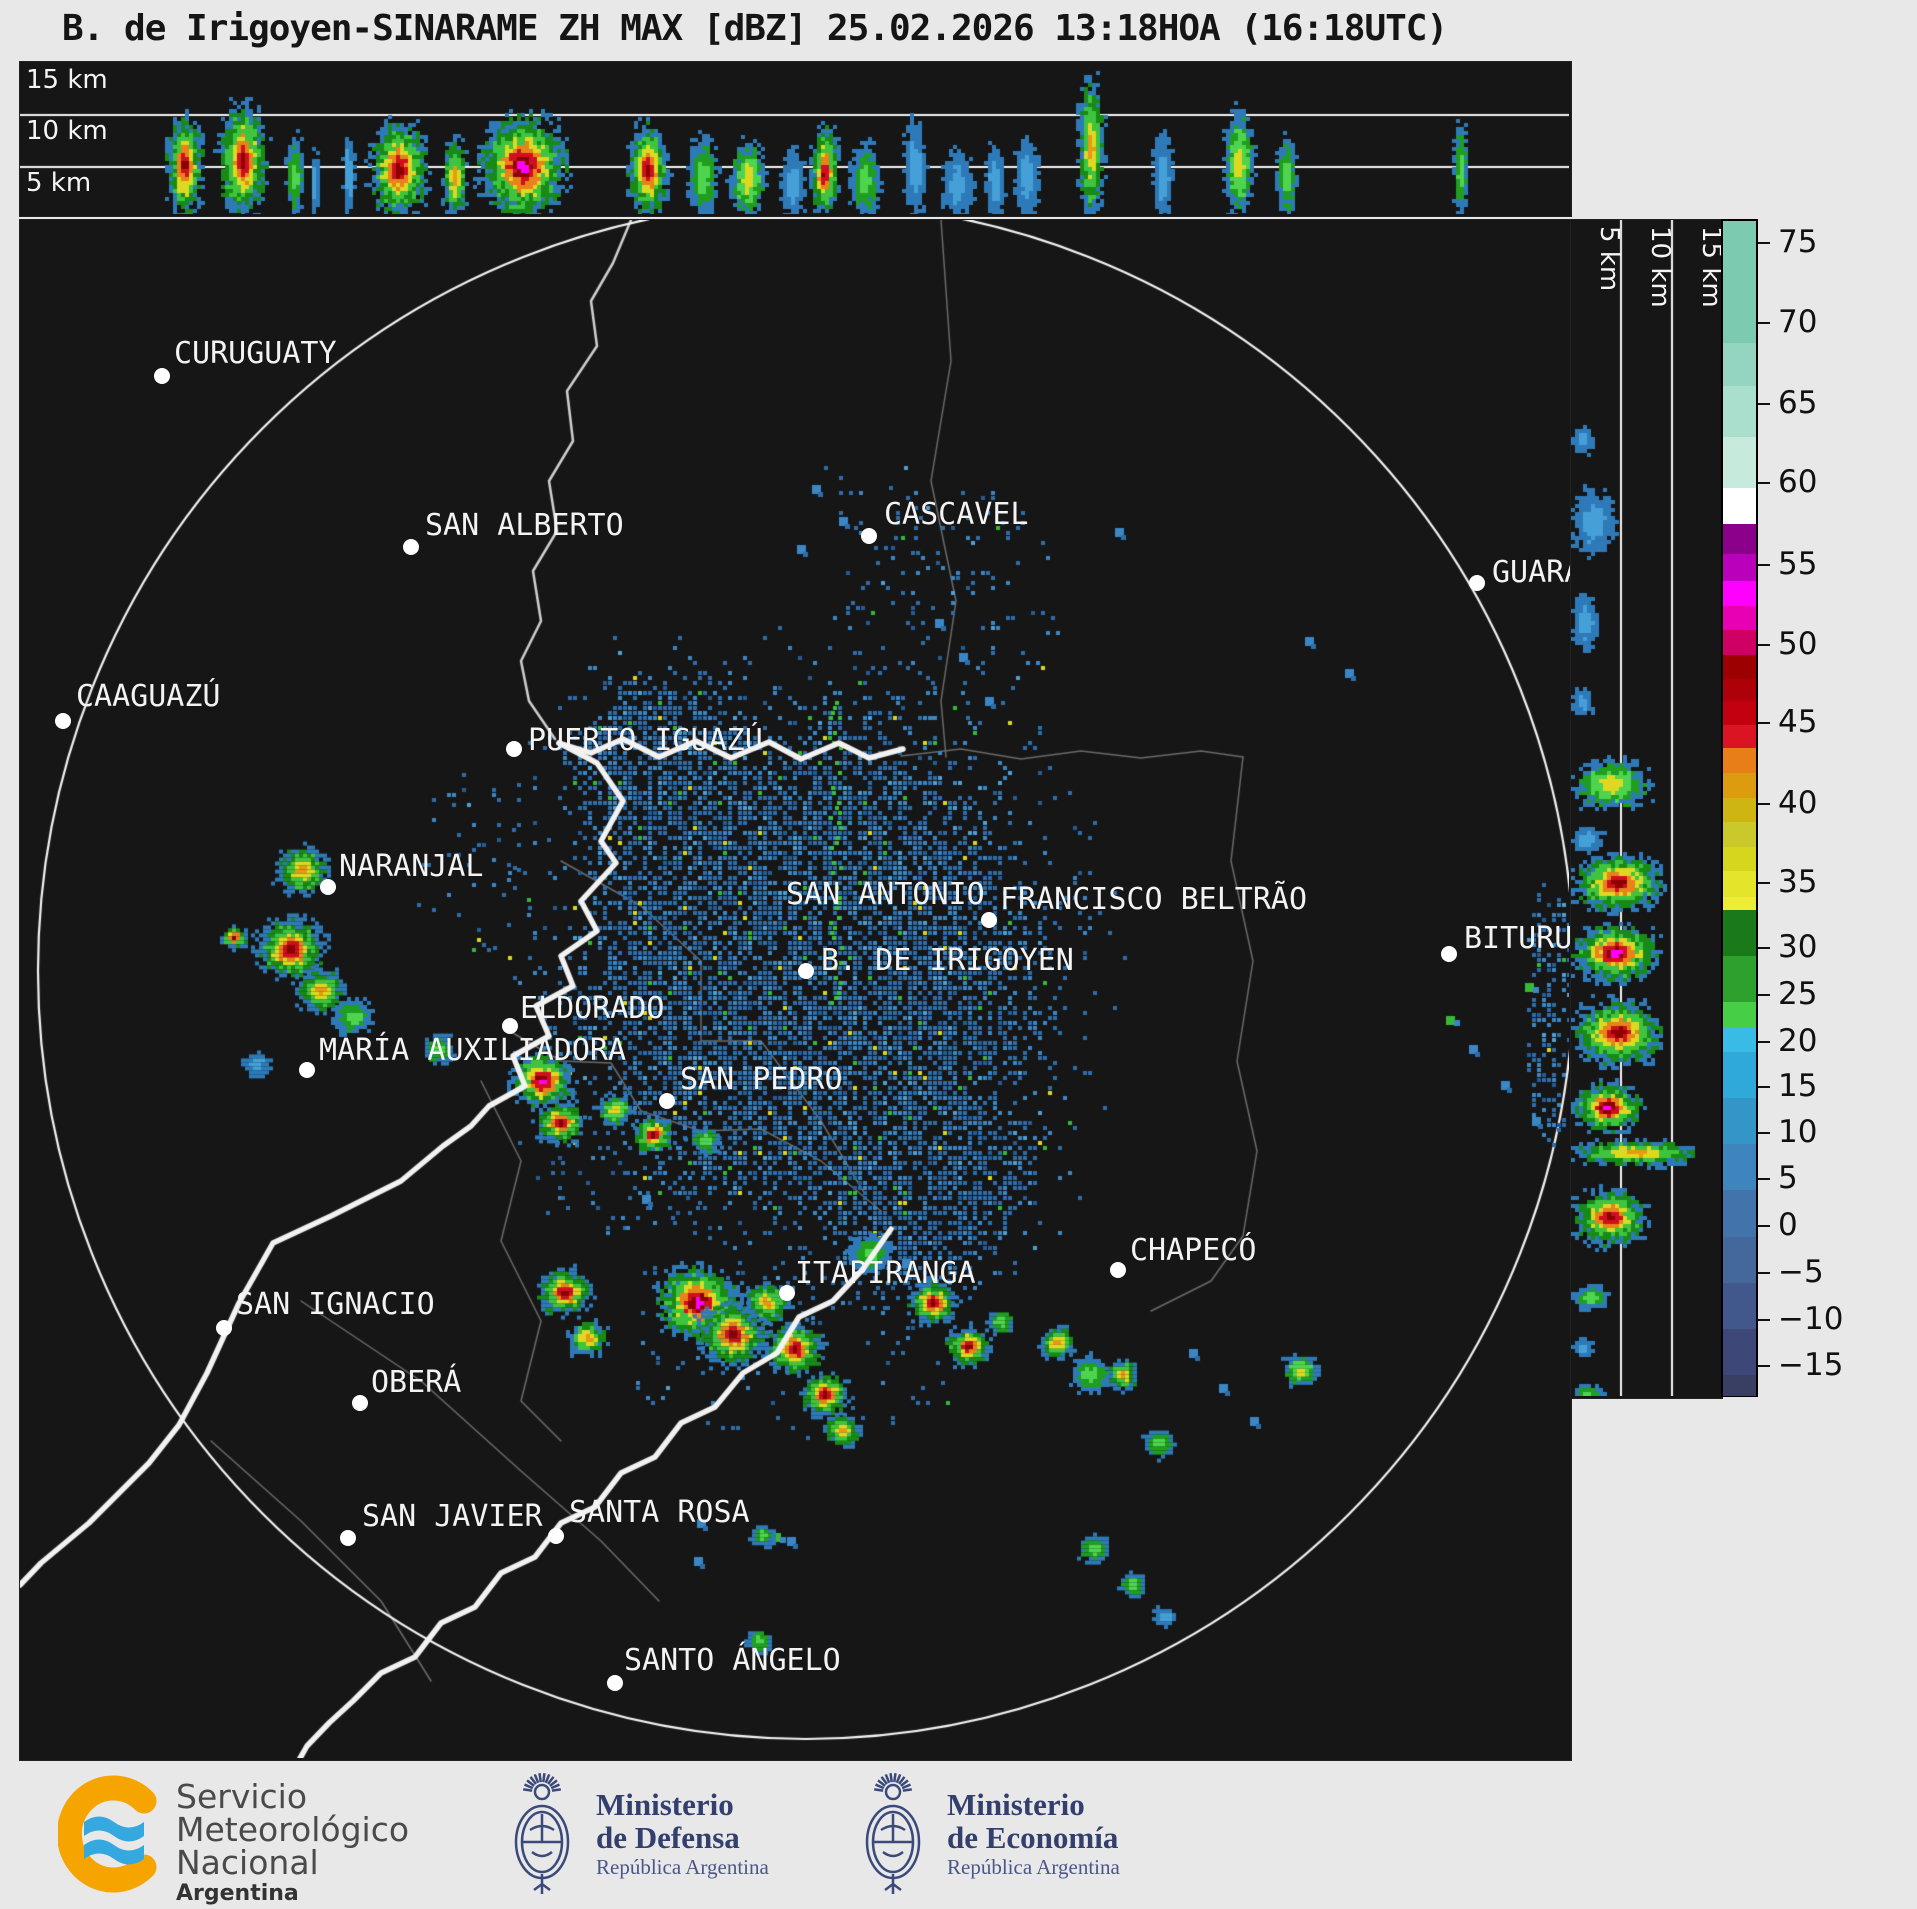 This screenshot has height=1909, width=1917. Describe the element at coordinates (1033, 1867) in the screenshot. I see `economia-line-3: República Argentina` at that location.